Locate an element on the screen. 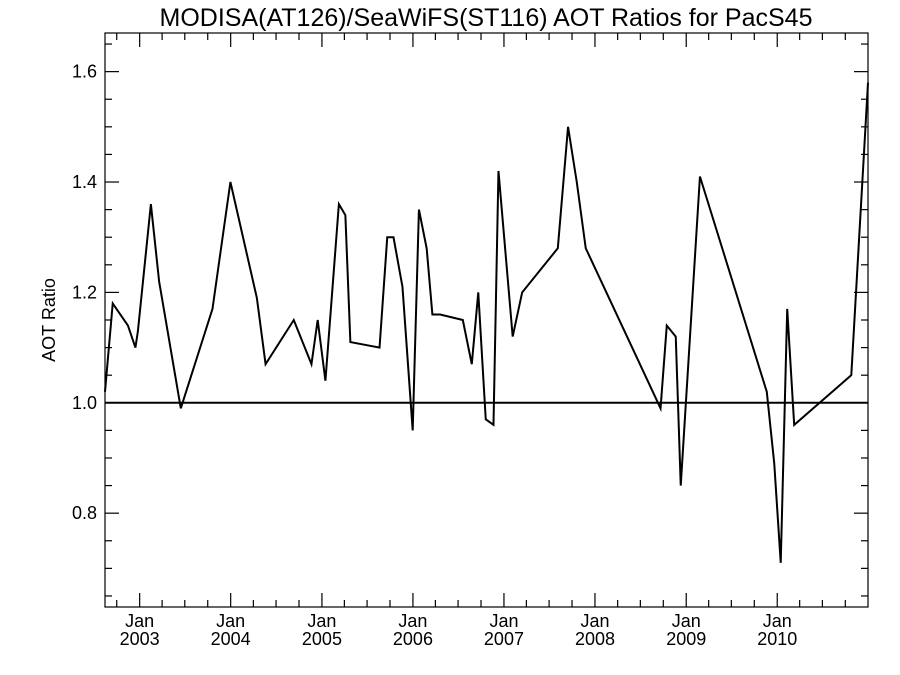 This screenshot has width=900, height=675. x-tick-label-year: 2003 is located at coordinates (140, 639).